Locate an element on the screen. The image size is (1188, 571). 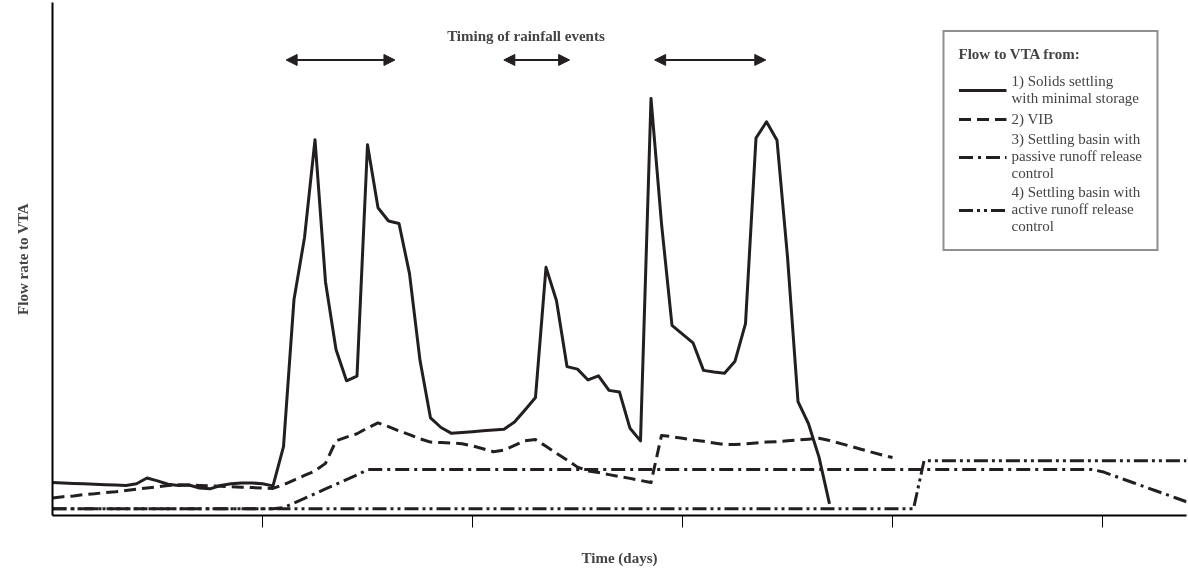
legend-title: Flow to VTA from: is located at coordinates (1019, 54).